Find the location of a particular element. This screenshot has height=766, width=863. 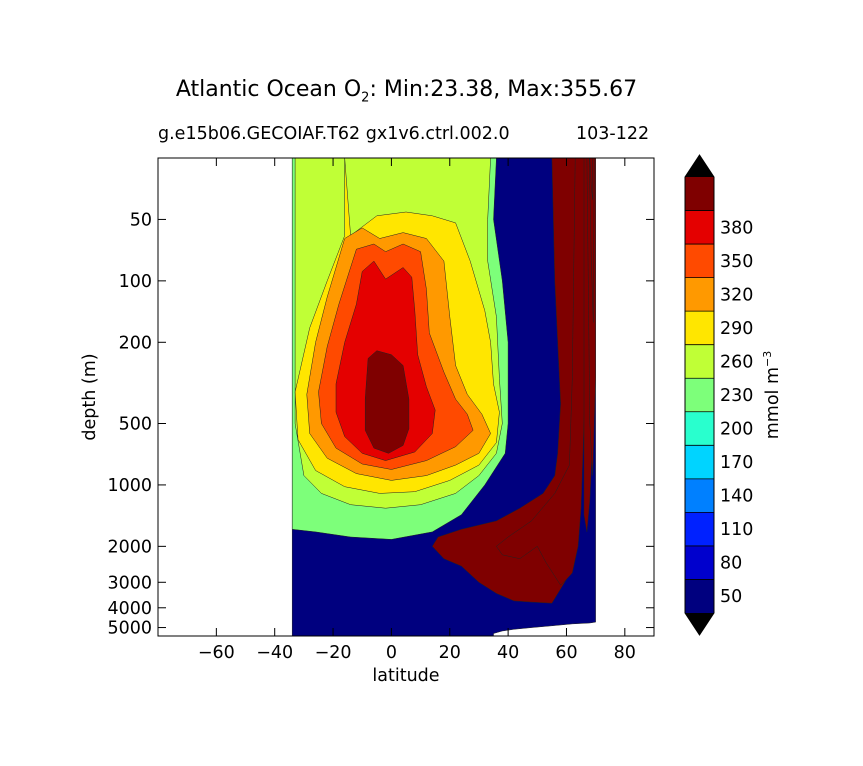

colorbar-tick-label: 380 is located at coordinates (736, 228).